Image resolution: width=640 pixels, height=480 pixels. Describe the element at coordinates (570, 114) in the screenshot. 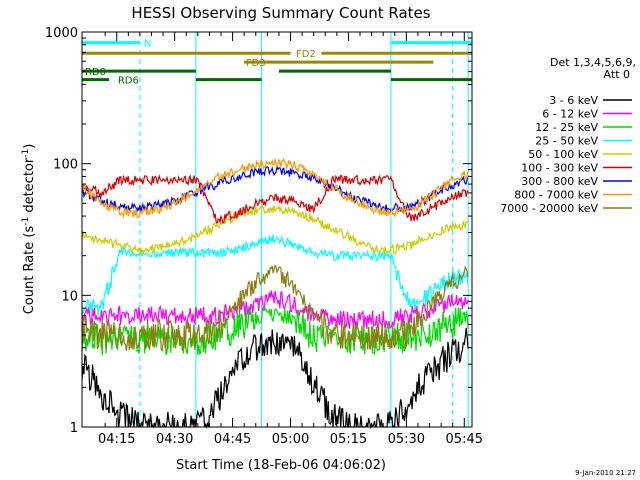

I see `legend-entry-label: 6 - 12 keV` at that location.